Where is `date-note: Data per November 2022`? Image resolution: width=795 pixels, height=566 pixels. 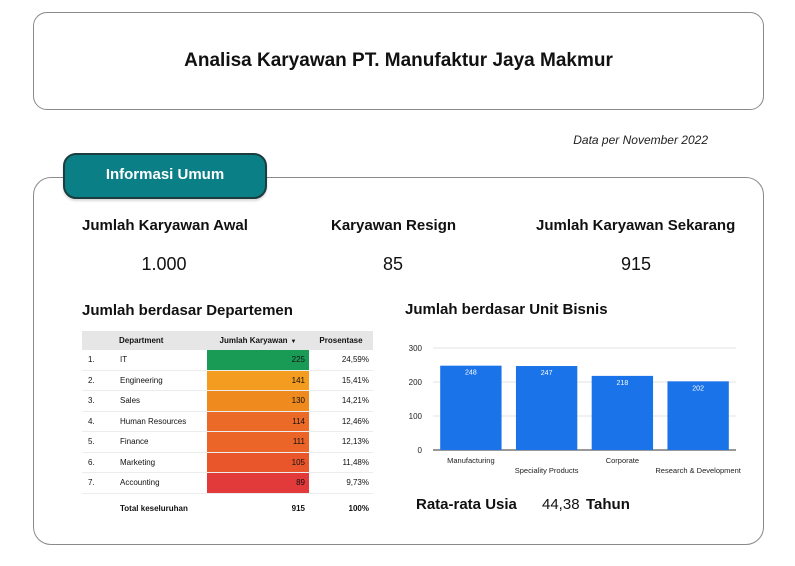
date-note: Data per November 2022 is located at coordinates (640, 140).